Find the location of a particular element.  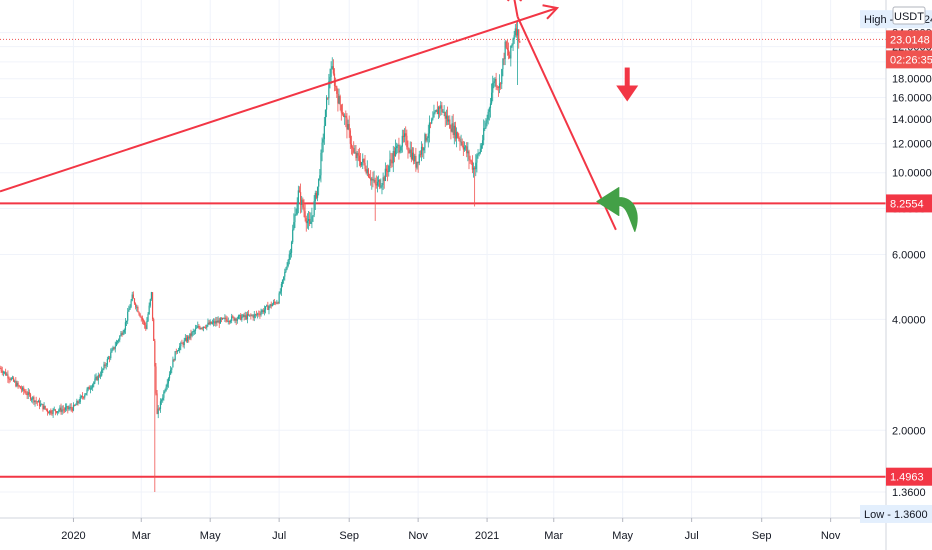

time-tick-label: May is located at coordinates (622, 536).